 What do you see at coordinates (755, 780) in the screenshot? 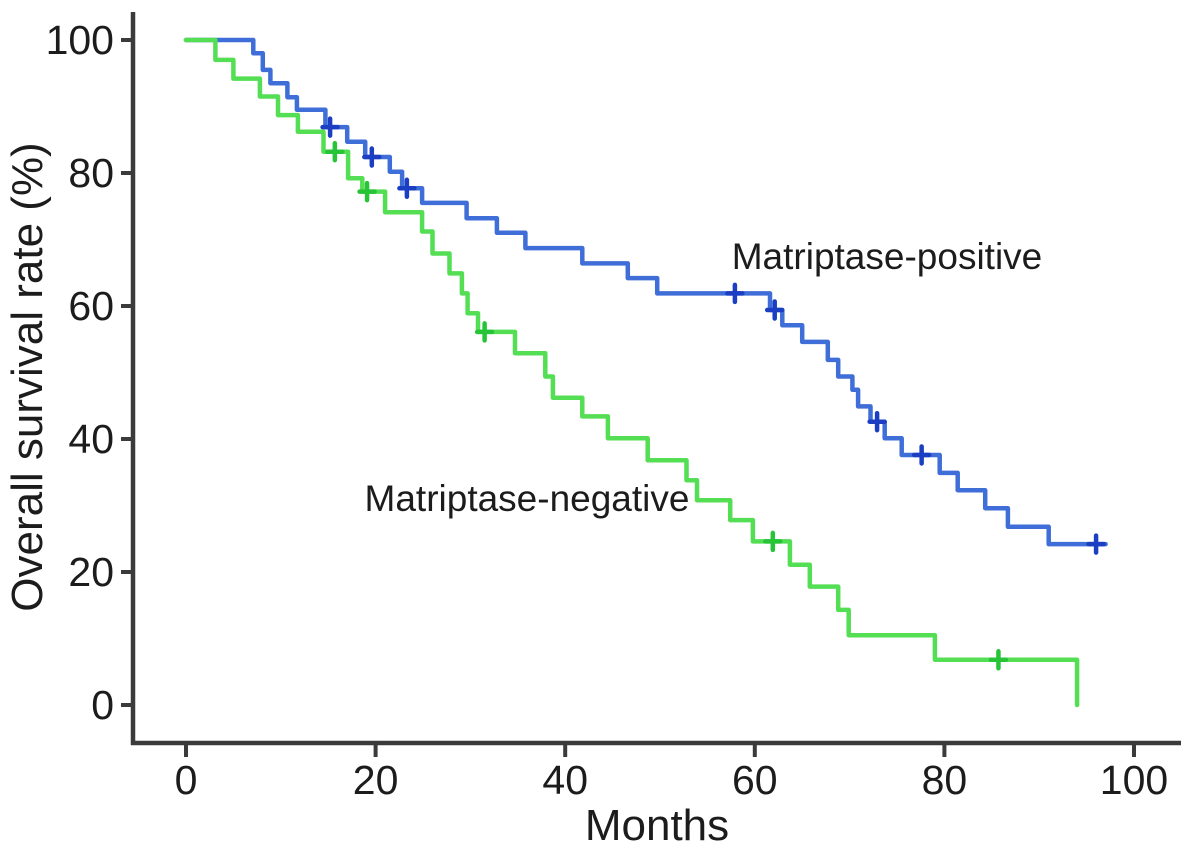
I see `x-tick-label: 60` at bounding box center [755, 780].